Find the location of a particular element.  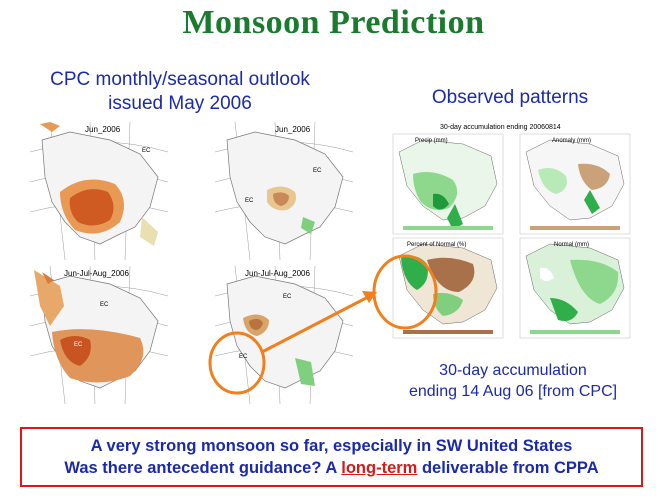

callout-circle-outlook is located at coordinates (237, 363).